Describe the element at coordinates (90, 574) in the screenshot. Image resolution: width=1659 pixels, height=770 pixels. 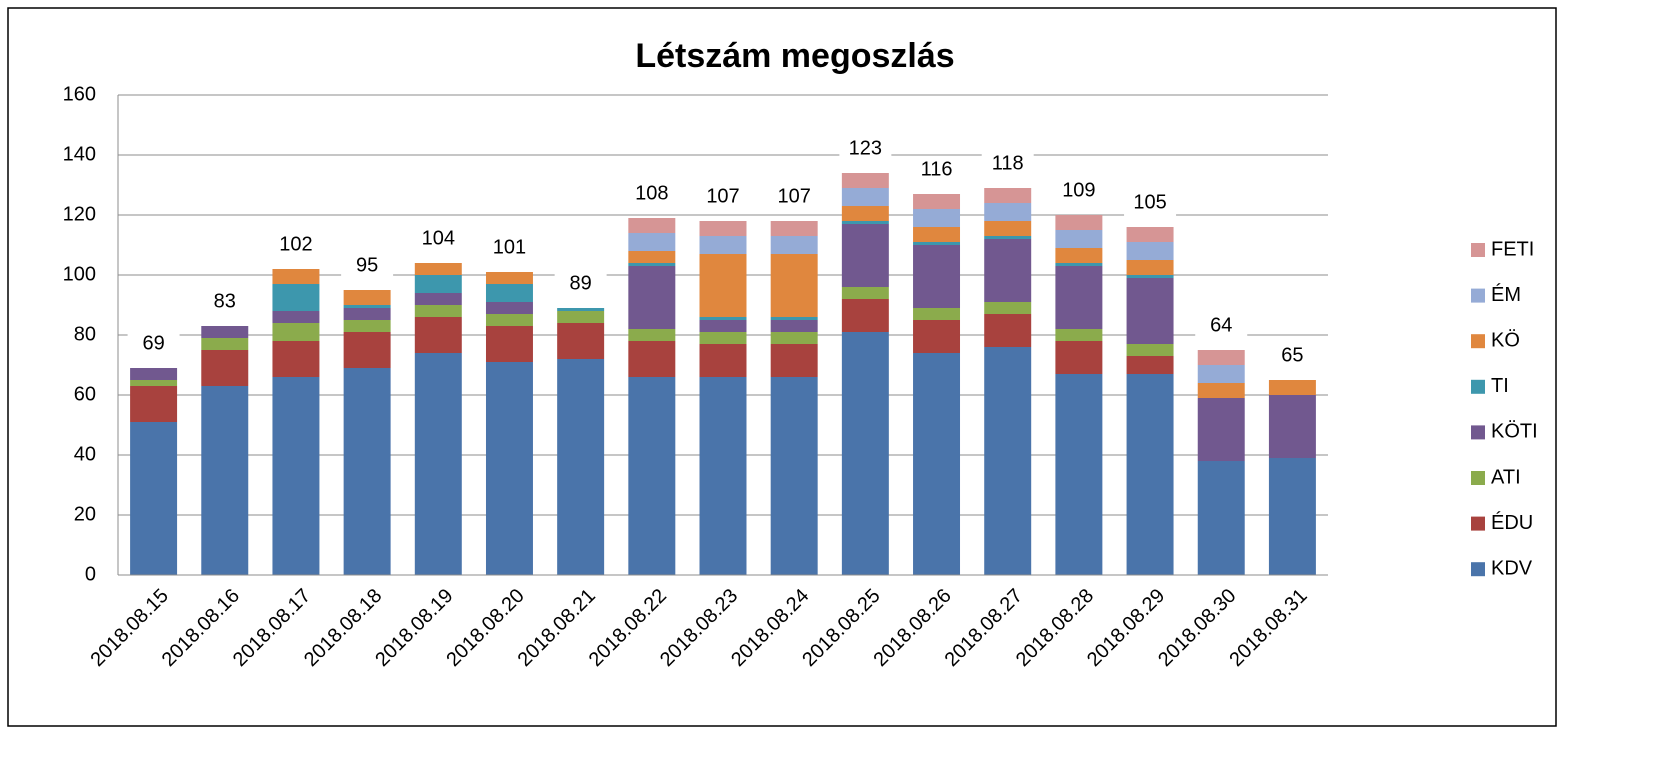
I see `y-tick-label: 0` at that location.